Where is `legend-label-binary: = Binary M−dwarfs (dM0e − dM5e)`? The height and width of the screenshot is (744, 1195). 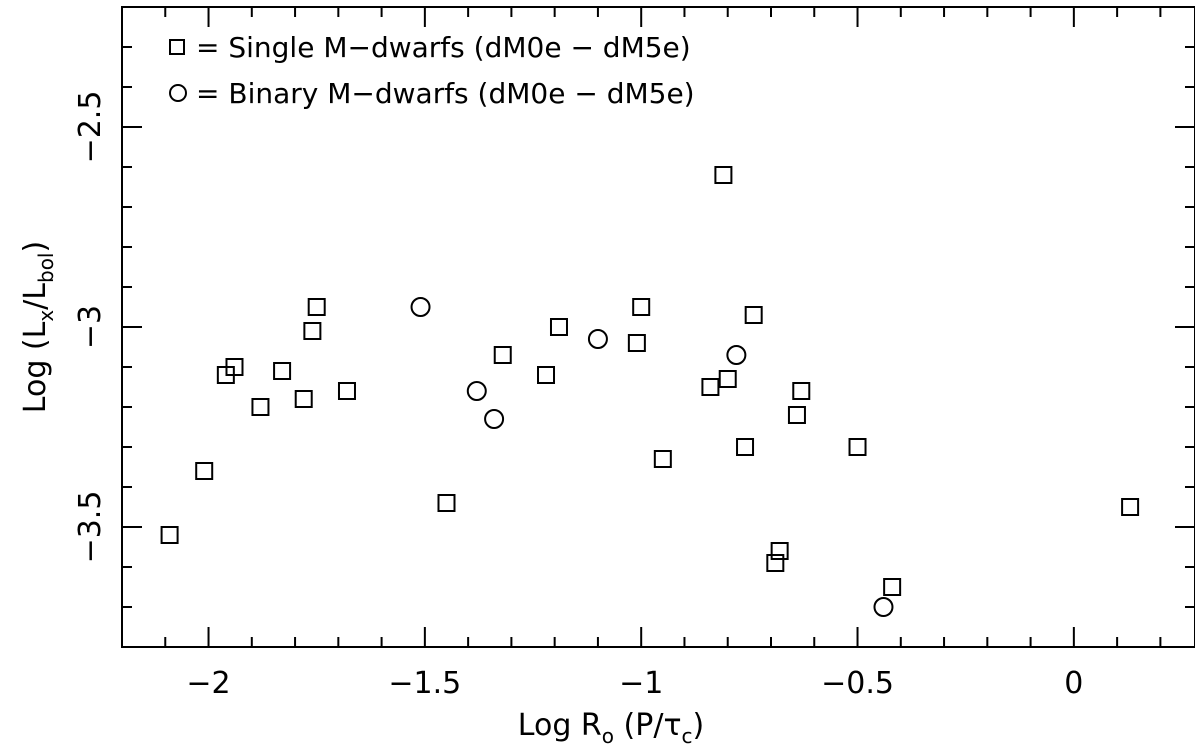
legend-label-binary: = Binary M−dwarfs (dM0e − dM5e) is located at coordinates (445, 93).